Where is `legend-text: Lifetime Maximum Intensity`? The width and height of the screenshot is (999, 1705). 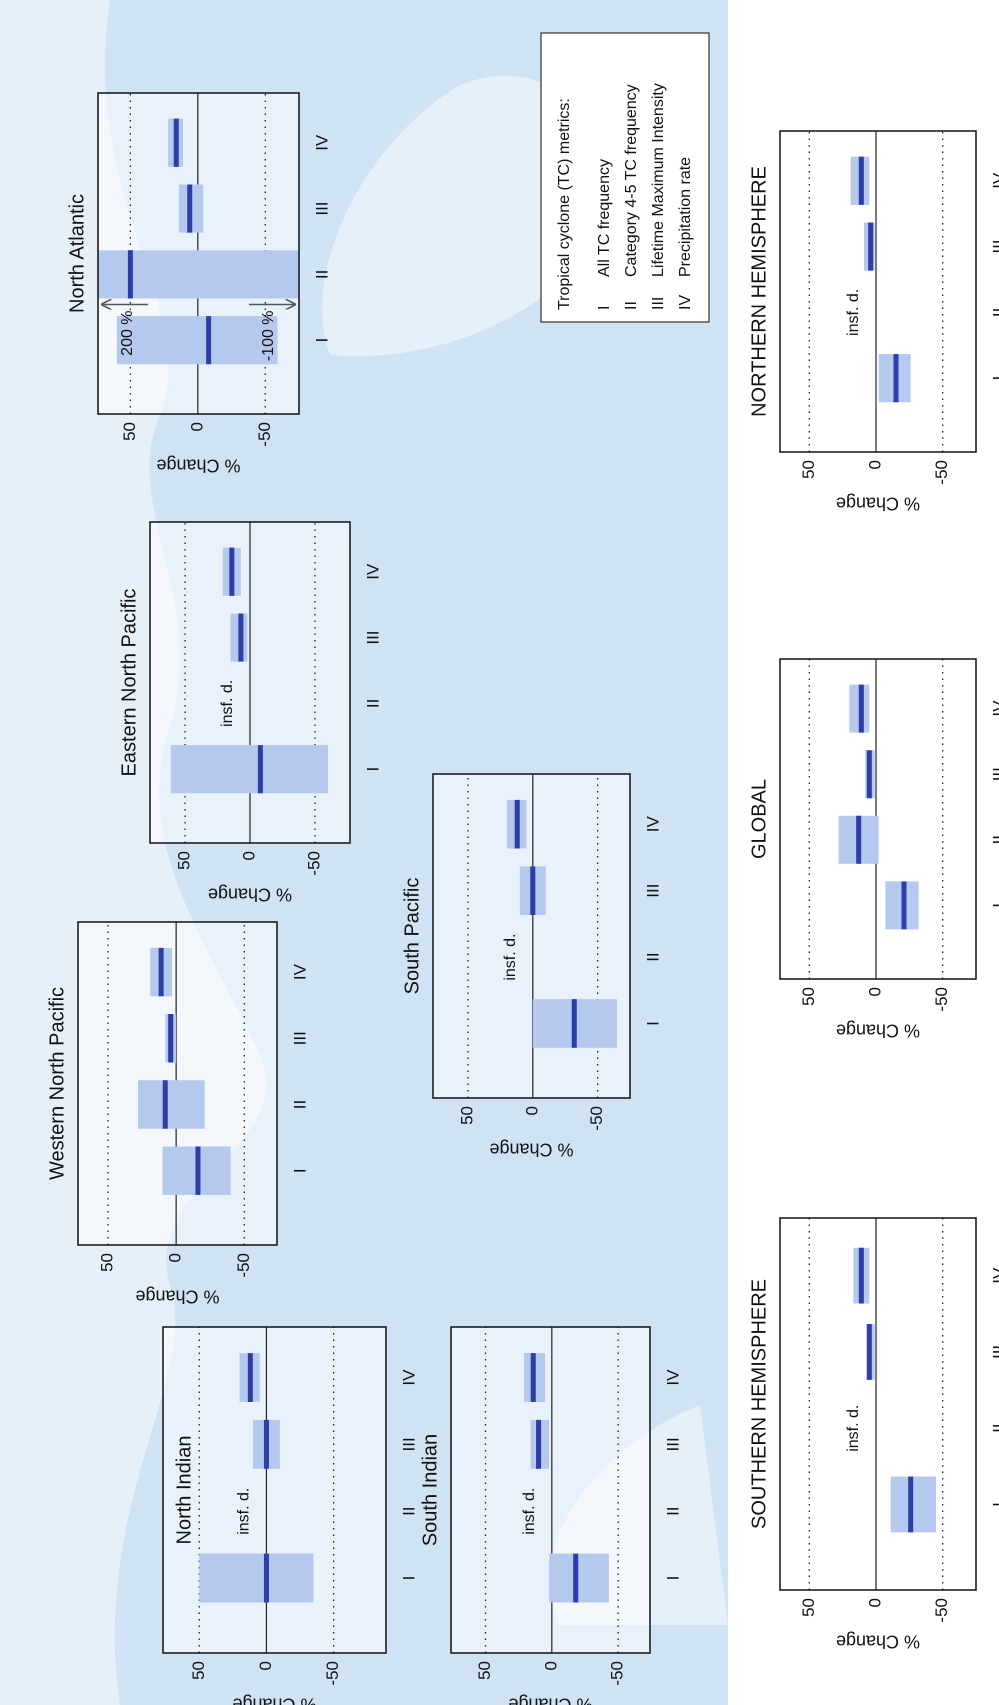 legend-text: Lifetime Maximum Intensity is located at coordinates (658, 180).